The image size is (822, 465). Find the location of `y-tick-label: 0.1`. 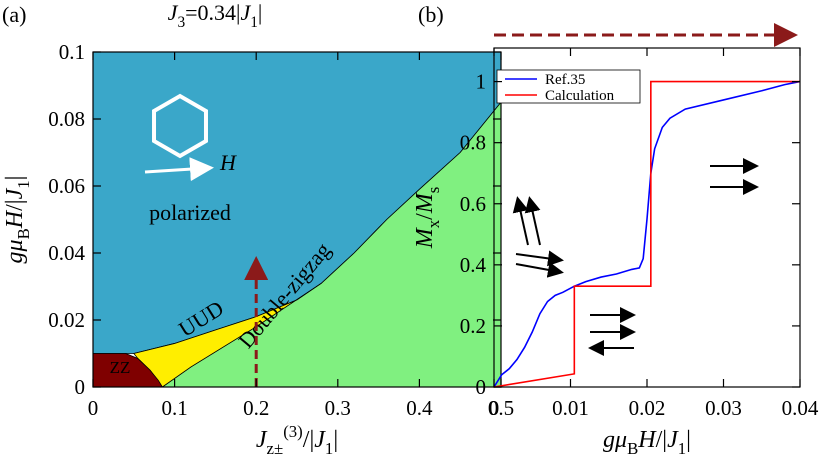

y-tick-label: 0.1 is located at coordinates (72, 52).